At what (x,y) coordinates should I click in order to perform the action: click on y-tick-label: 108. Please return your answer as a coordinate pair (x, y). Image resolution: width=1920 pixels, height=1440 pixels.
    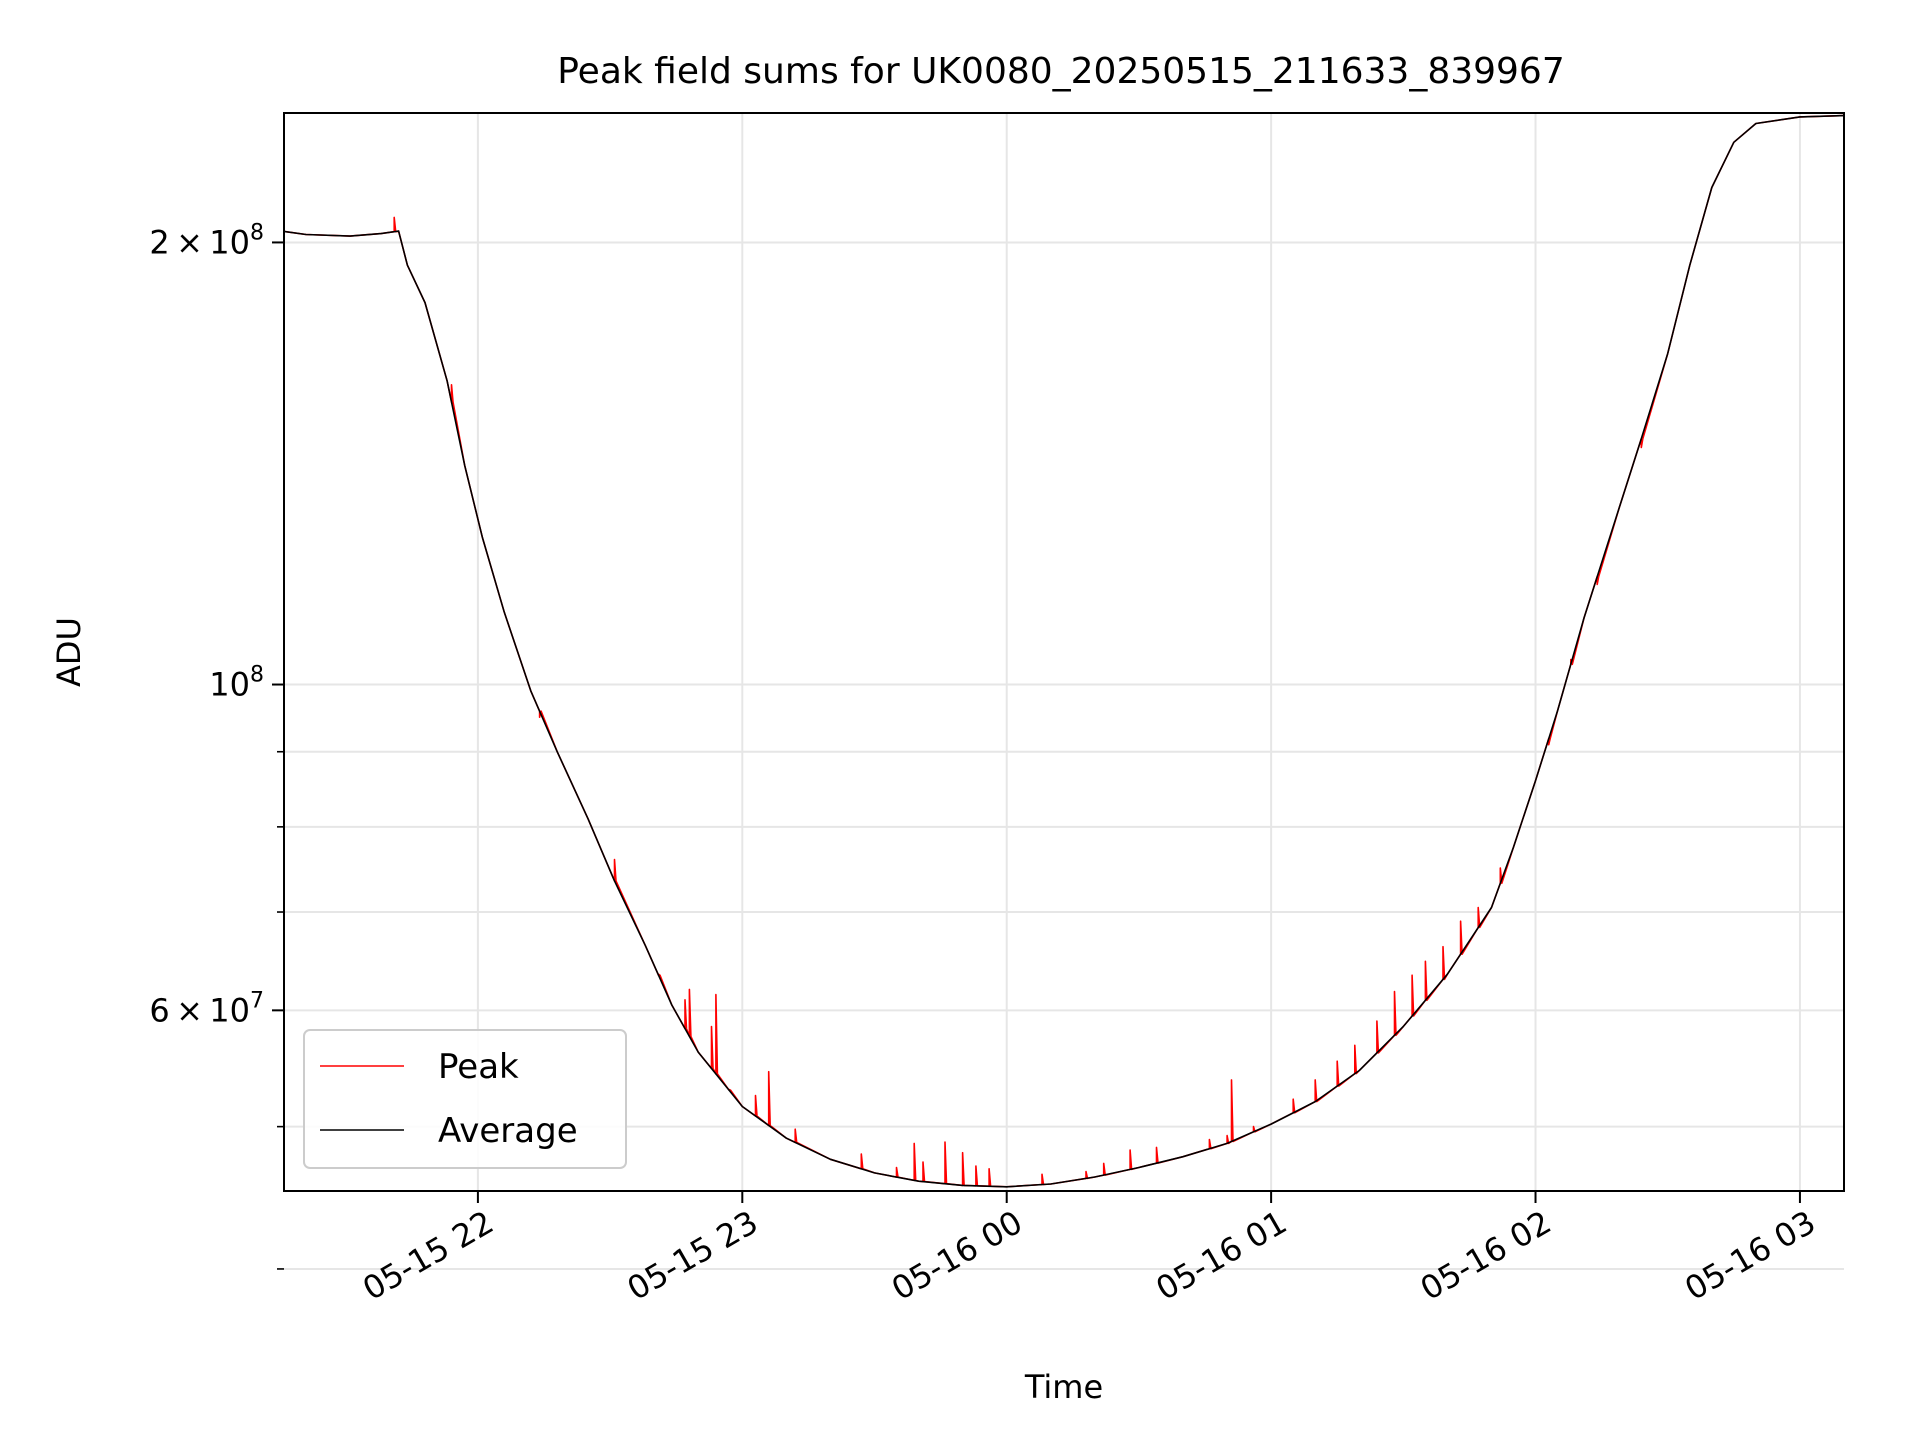
    Looking at the image, I should click on (236, 683).